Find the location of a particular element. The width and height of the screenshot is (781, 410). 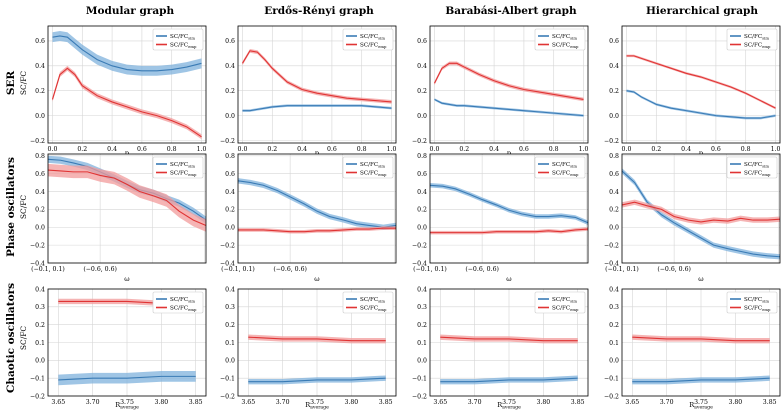

column-title-modular: Modular graph is located at coordinates (130, 11).